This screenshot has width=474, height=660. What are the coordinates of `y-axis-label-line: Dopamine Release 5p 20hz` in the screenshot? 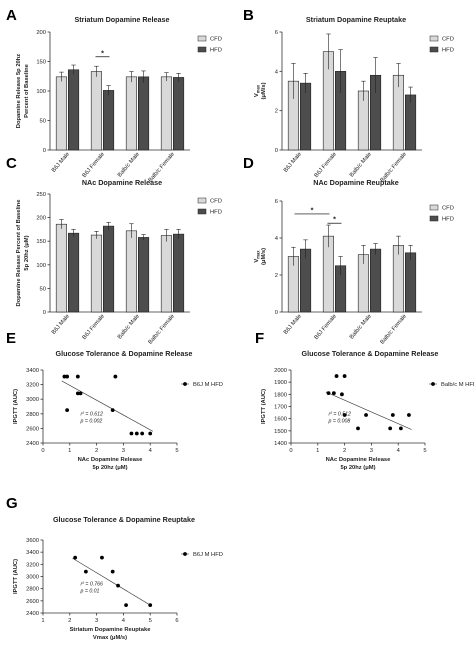 It's located at (19, 91).